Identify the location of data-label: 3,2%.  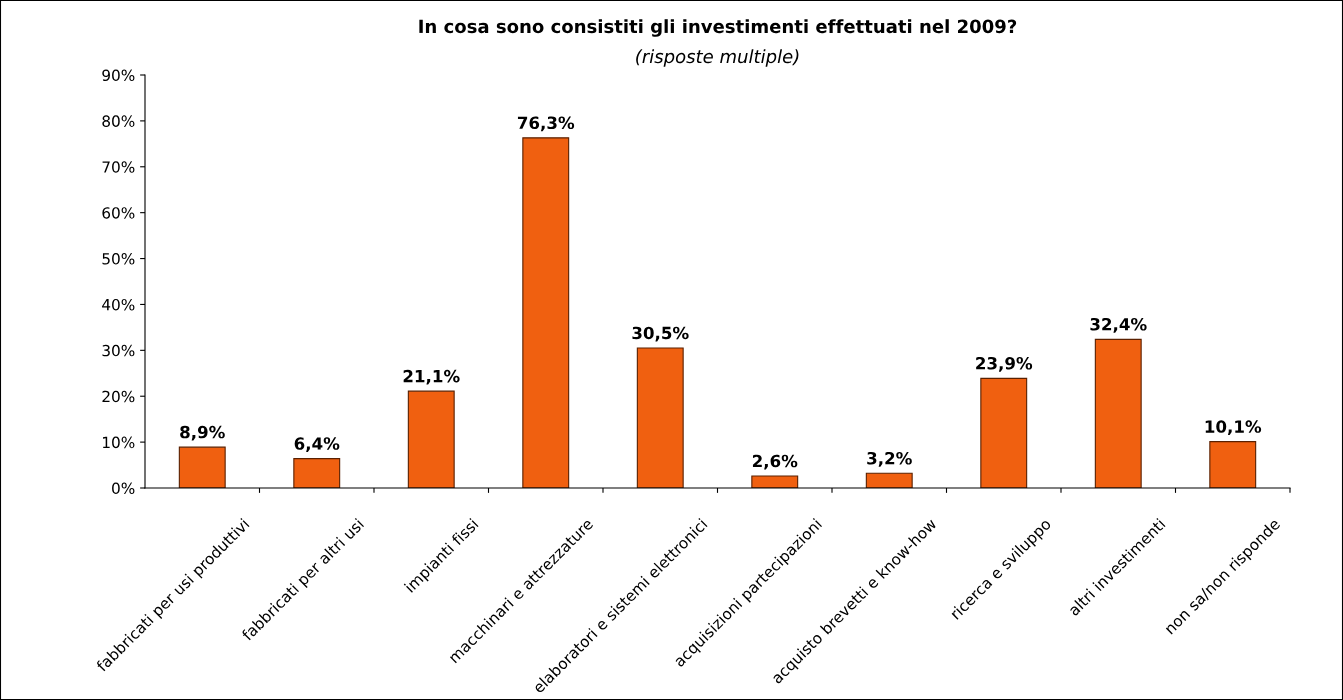
(889, 459).